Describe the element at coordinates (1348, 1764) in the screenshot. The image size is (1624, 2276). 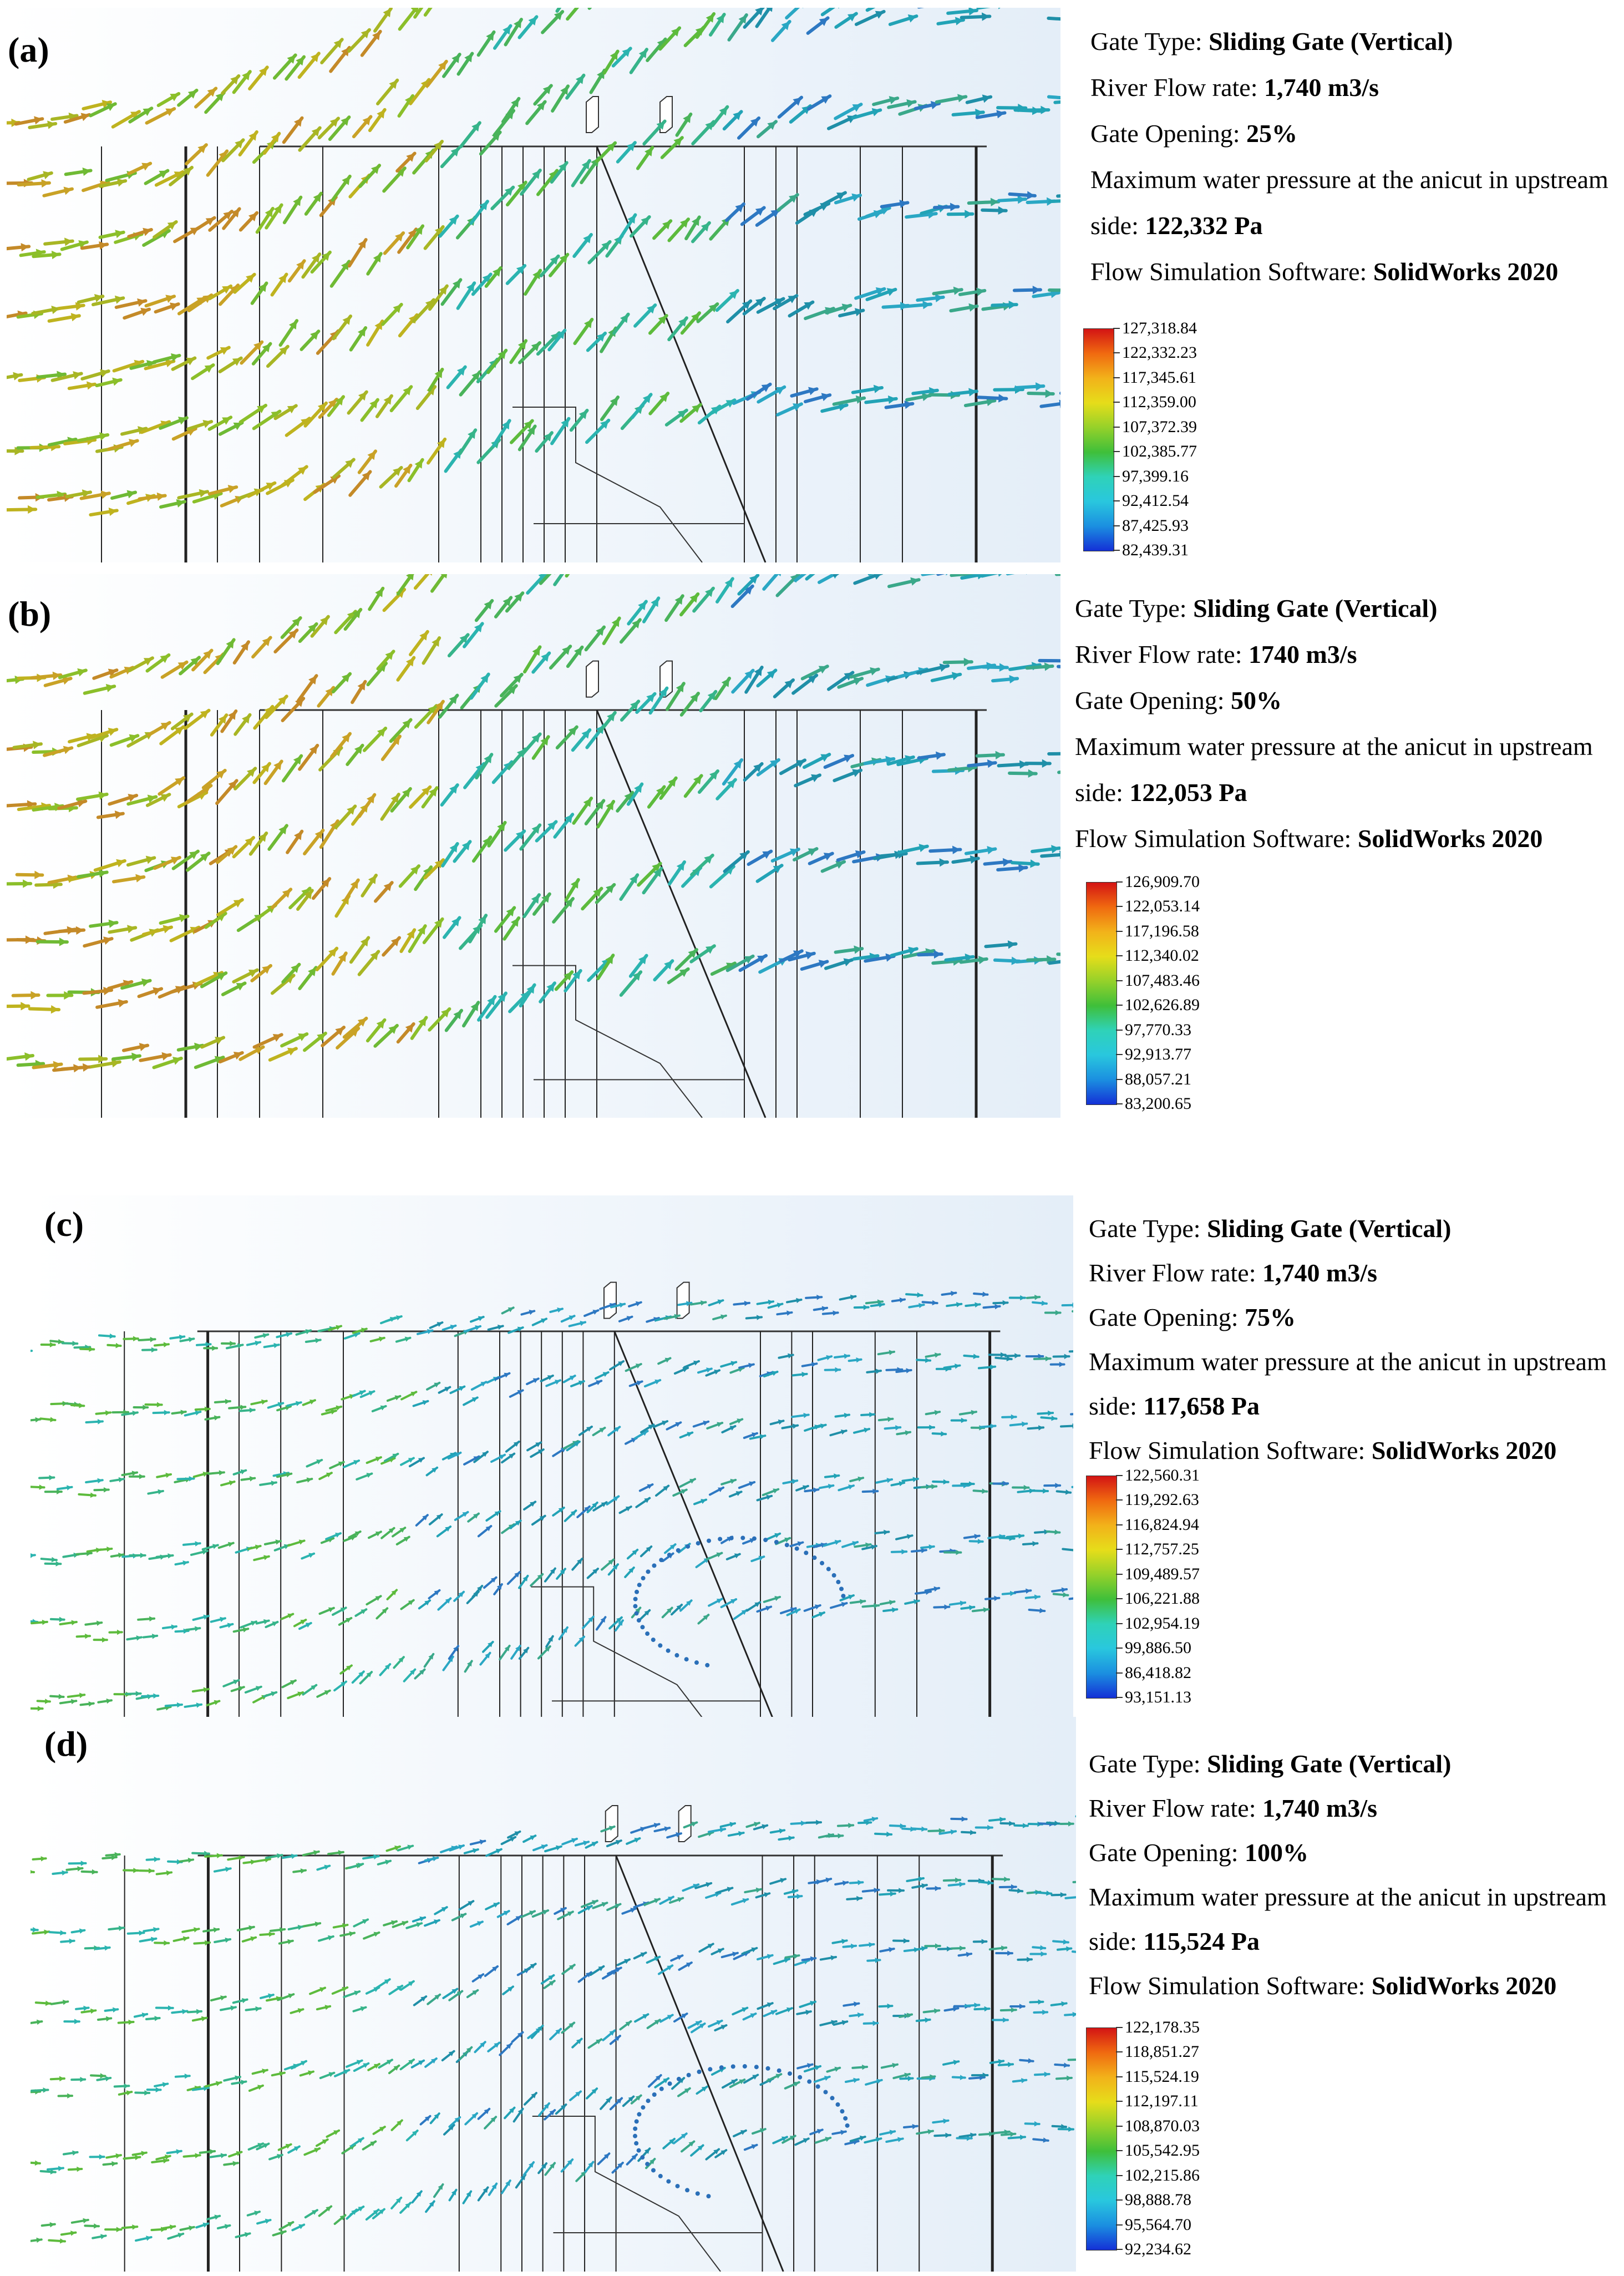
I see `gate-type-line: Gate Type: Sliding Gate (Vertical)` at that location.